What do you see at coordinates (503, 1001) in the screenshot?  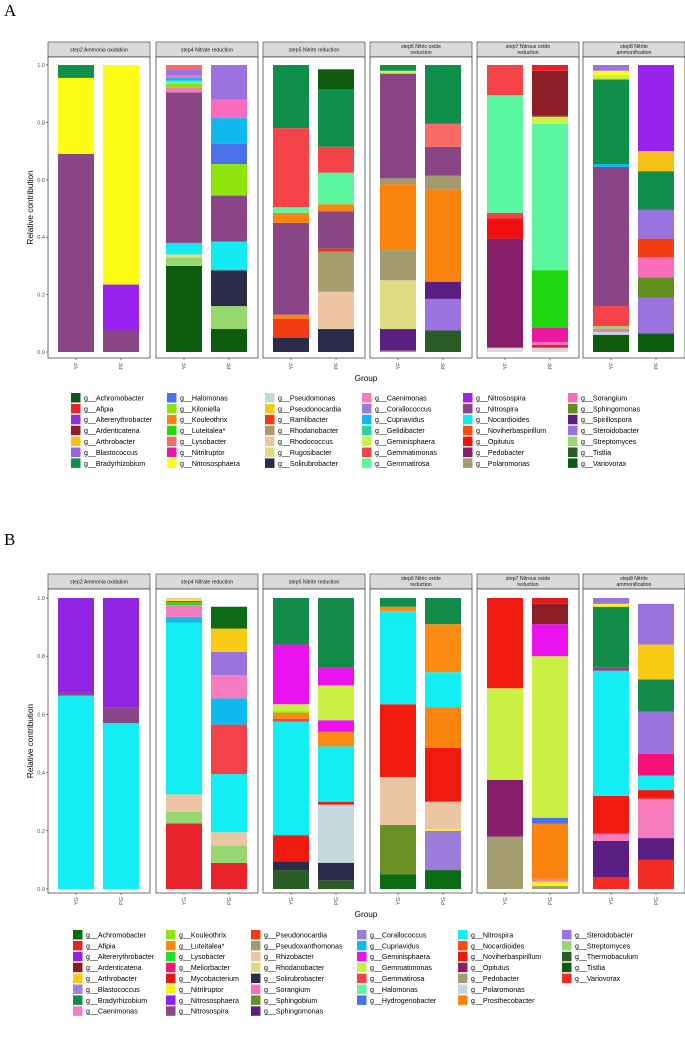 I see `legend-label: g__Prosthecobacter` at bounding box center [503, 1001].